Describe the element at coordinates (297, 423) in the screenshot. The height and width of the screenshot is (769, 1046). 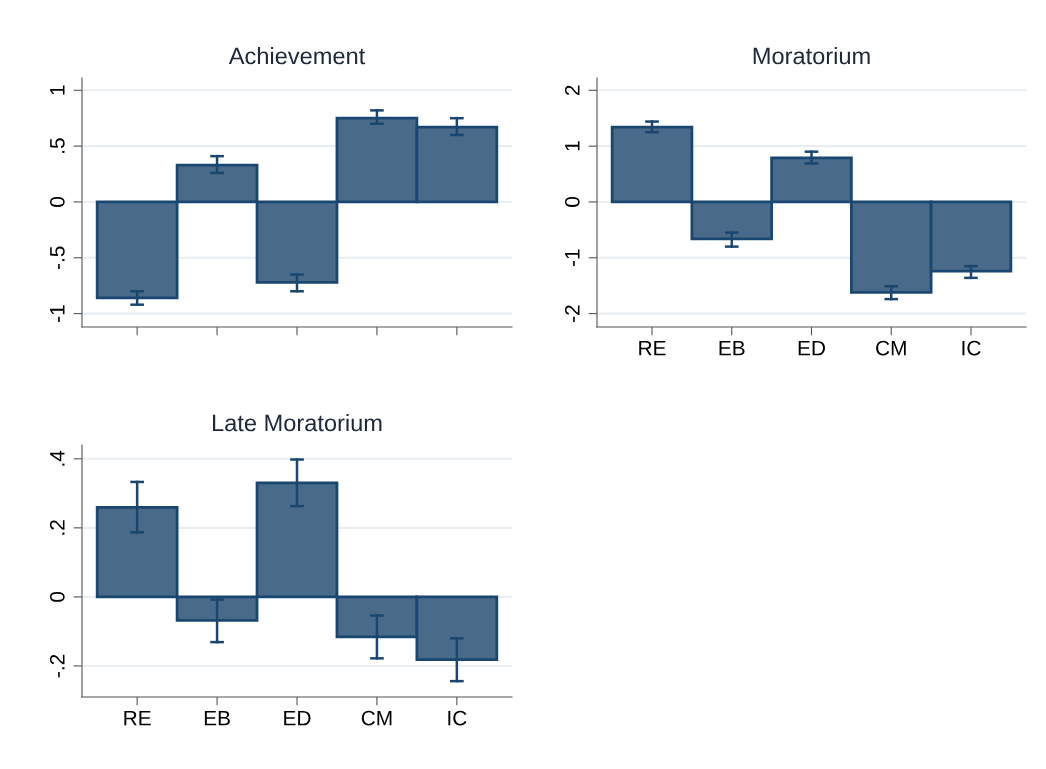
I see `chart-title: Late Moratorium` at that location.